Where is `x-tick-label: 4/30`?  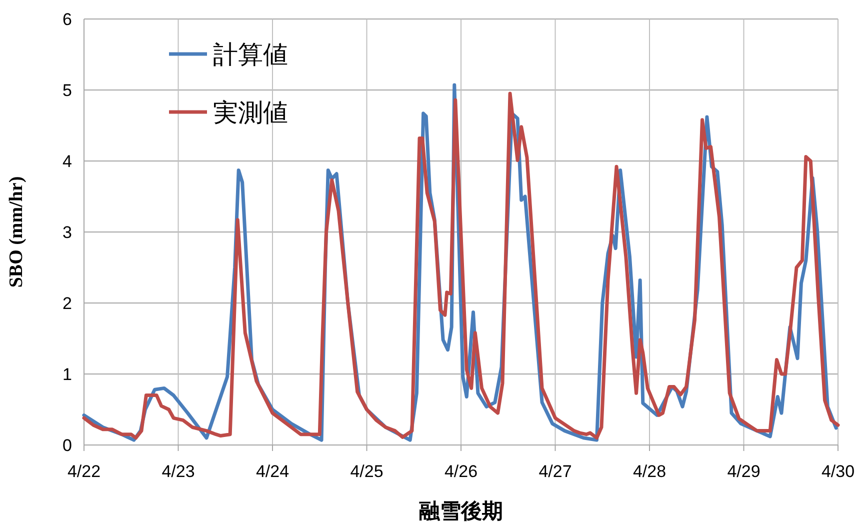 x-tick-label: 4/30 is located at coordinates (838, 471).